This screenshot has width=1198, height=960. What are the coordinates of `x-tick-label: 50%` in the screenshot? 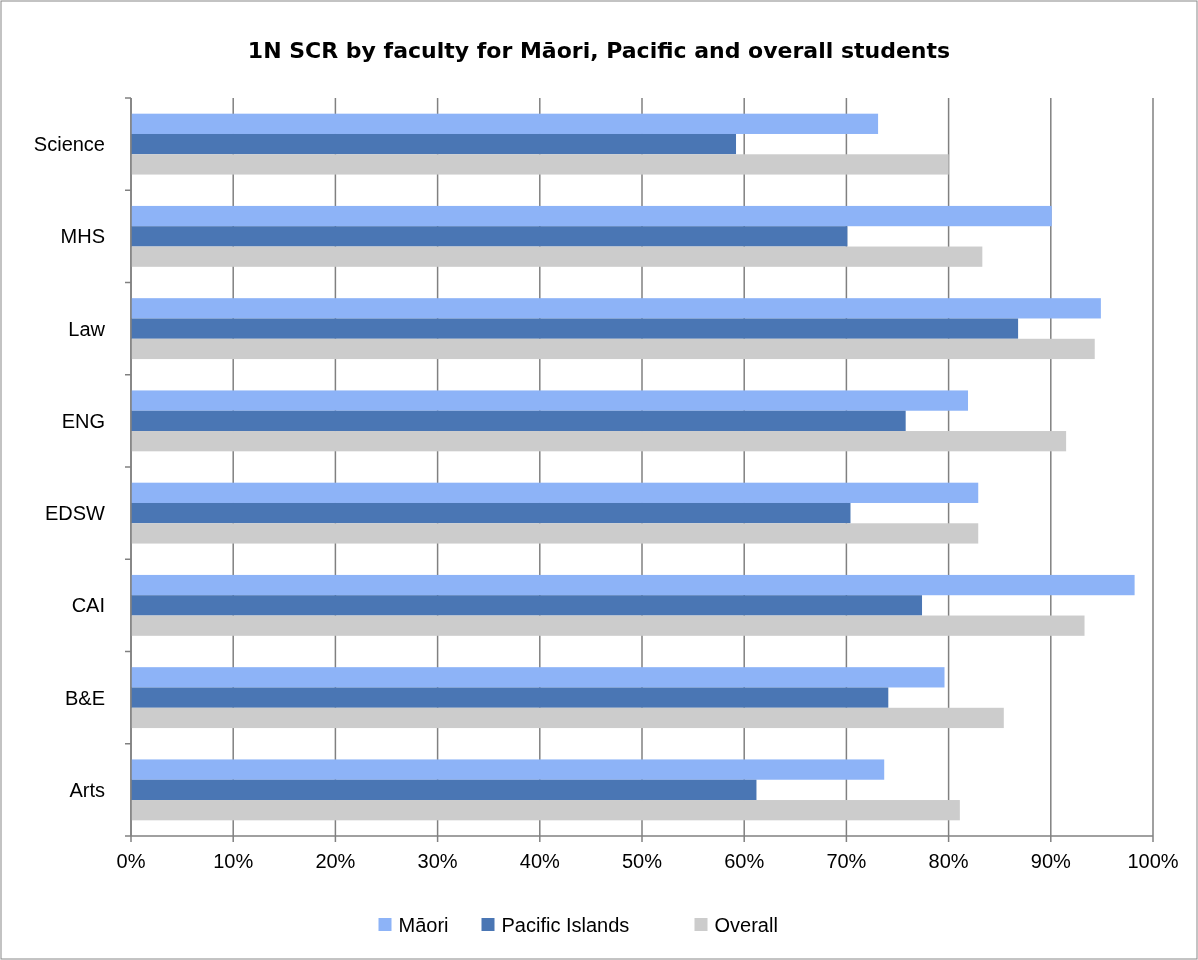 It's located at (642, 861).